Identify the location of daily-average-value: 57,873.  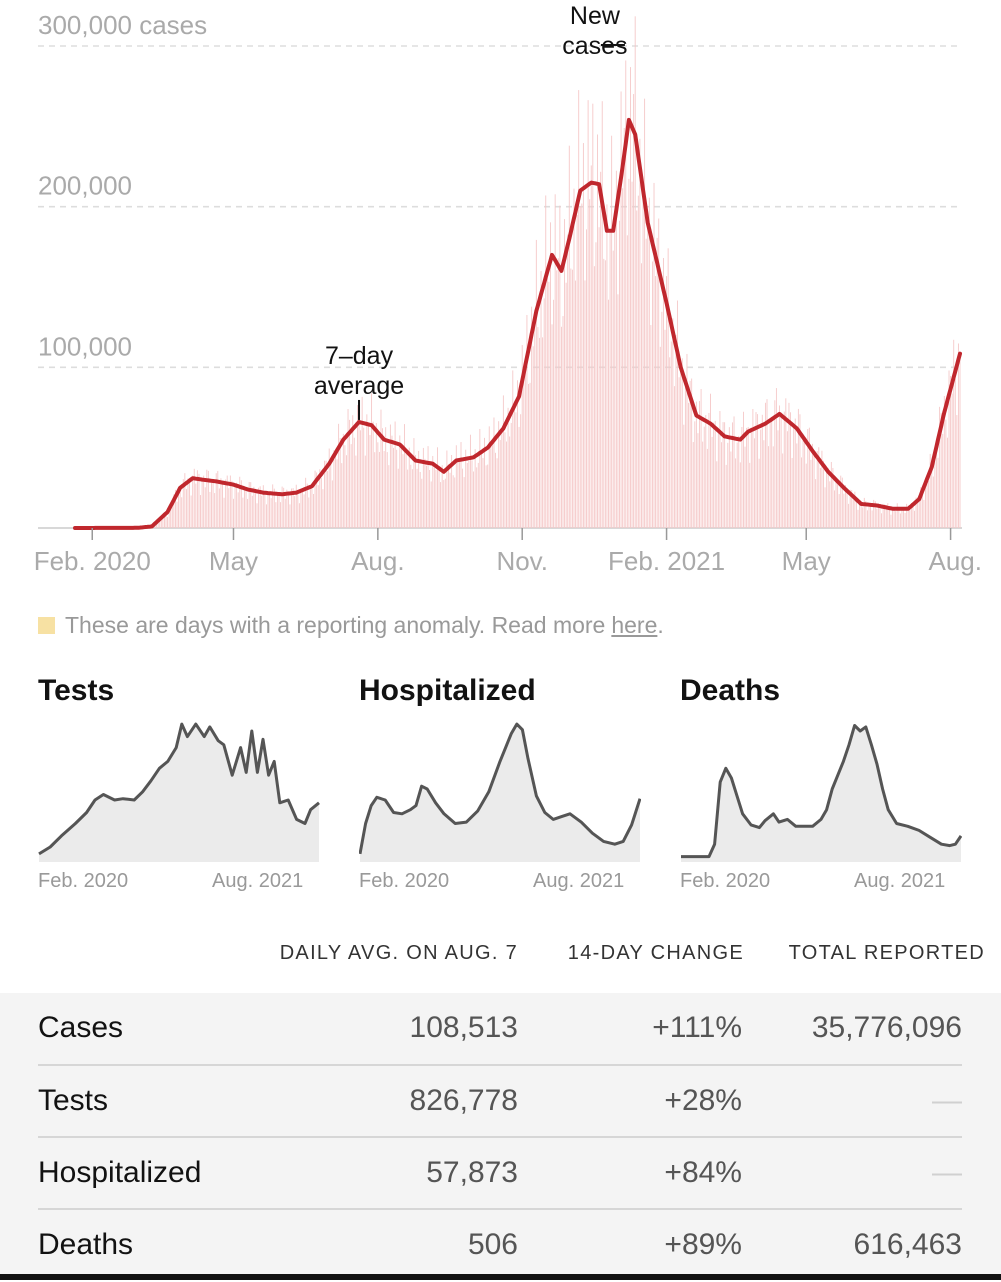
(472, 1173).